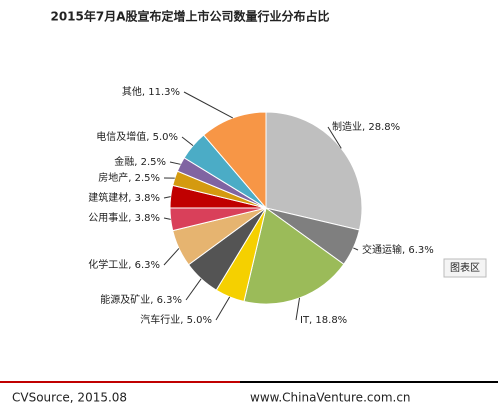 This screenshot has width=498, height=418. What do you see at coordinates (124, 197) in the screenshot?
I see `slice-label: 建筑建材, 3.8%` at bounding box center [124, 197].